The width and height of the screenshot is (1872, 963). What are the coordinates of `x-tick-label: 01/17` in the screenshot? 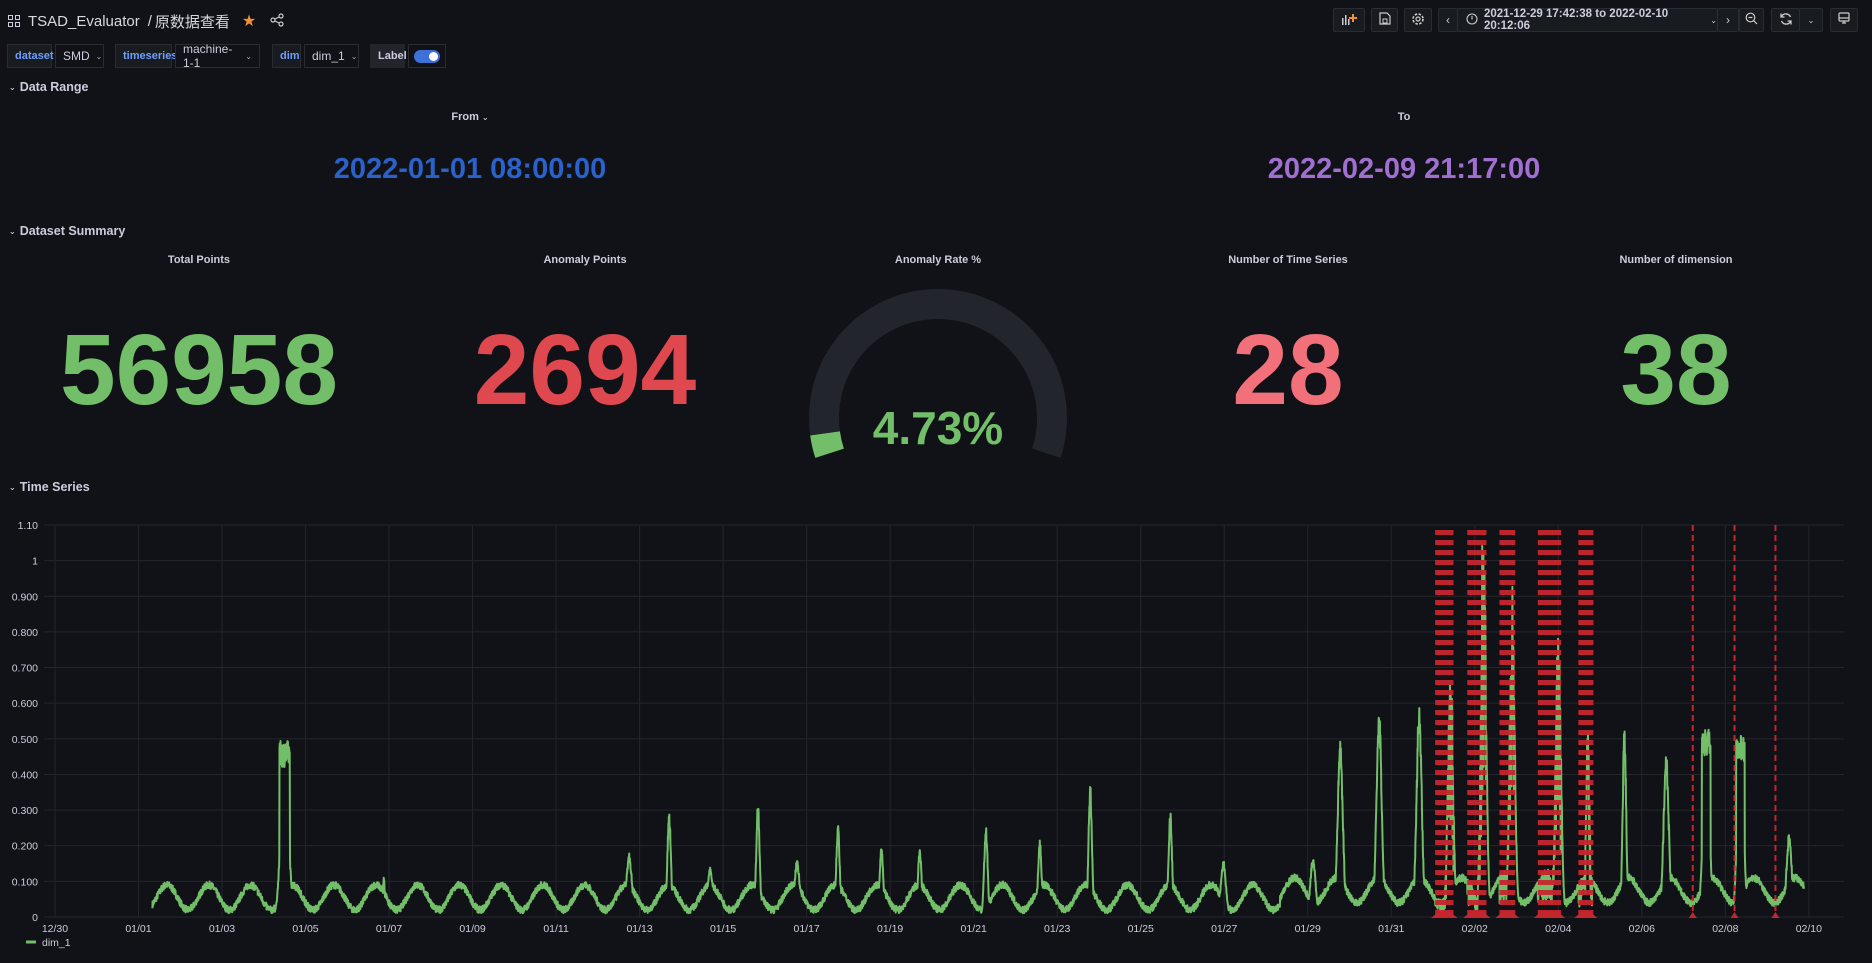 It's located at (806, 929).